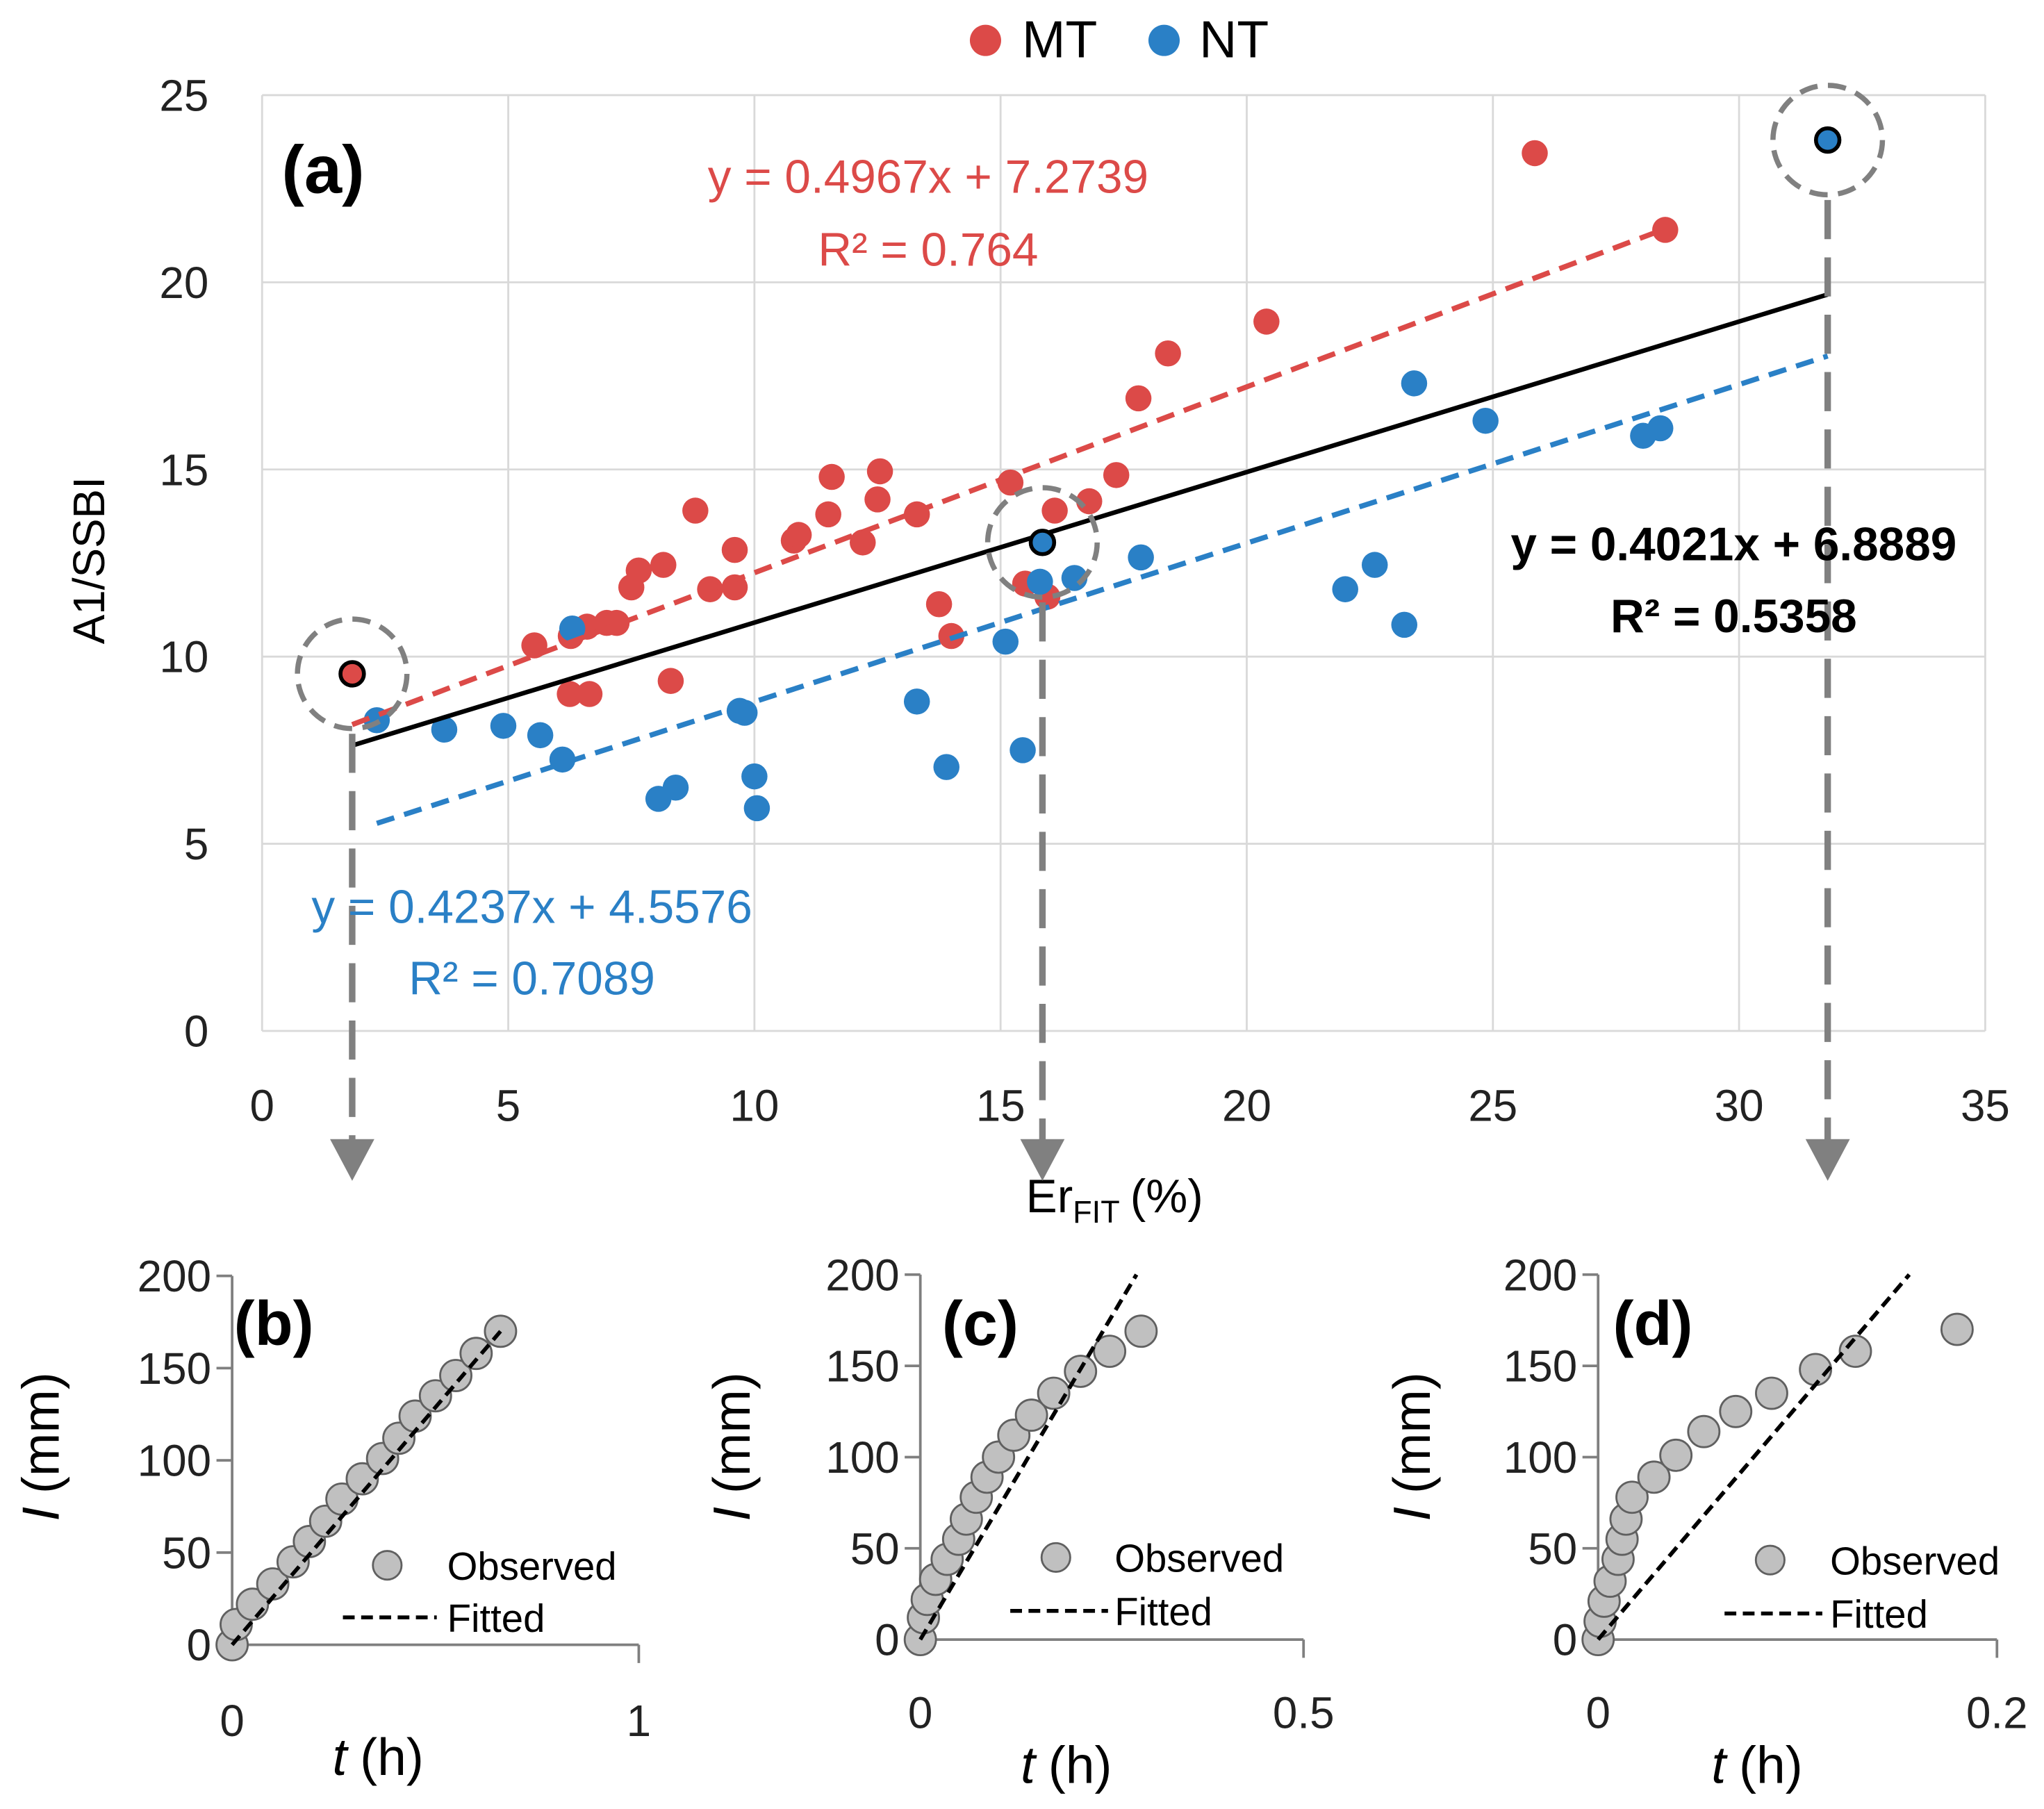 This screenshot has width=2044, height=1809. Describe the element at coordinates (1164, 40) in the screenshot. I see `legend-marker-nt` at that location.